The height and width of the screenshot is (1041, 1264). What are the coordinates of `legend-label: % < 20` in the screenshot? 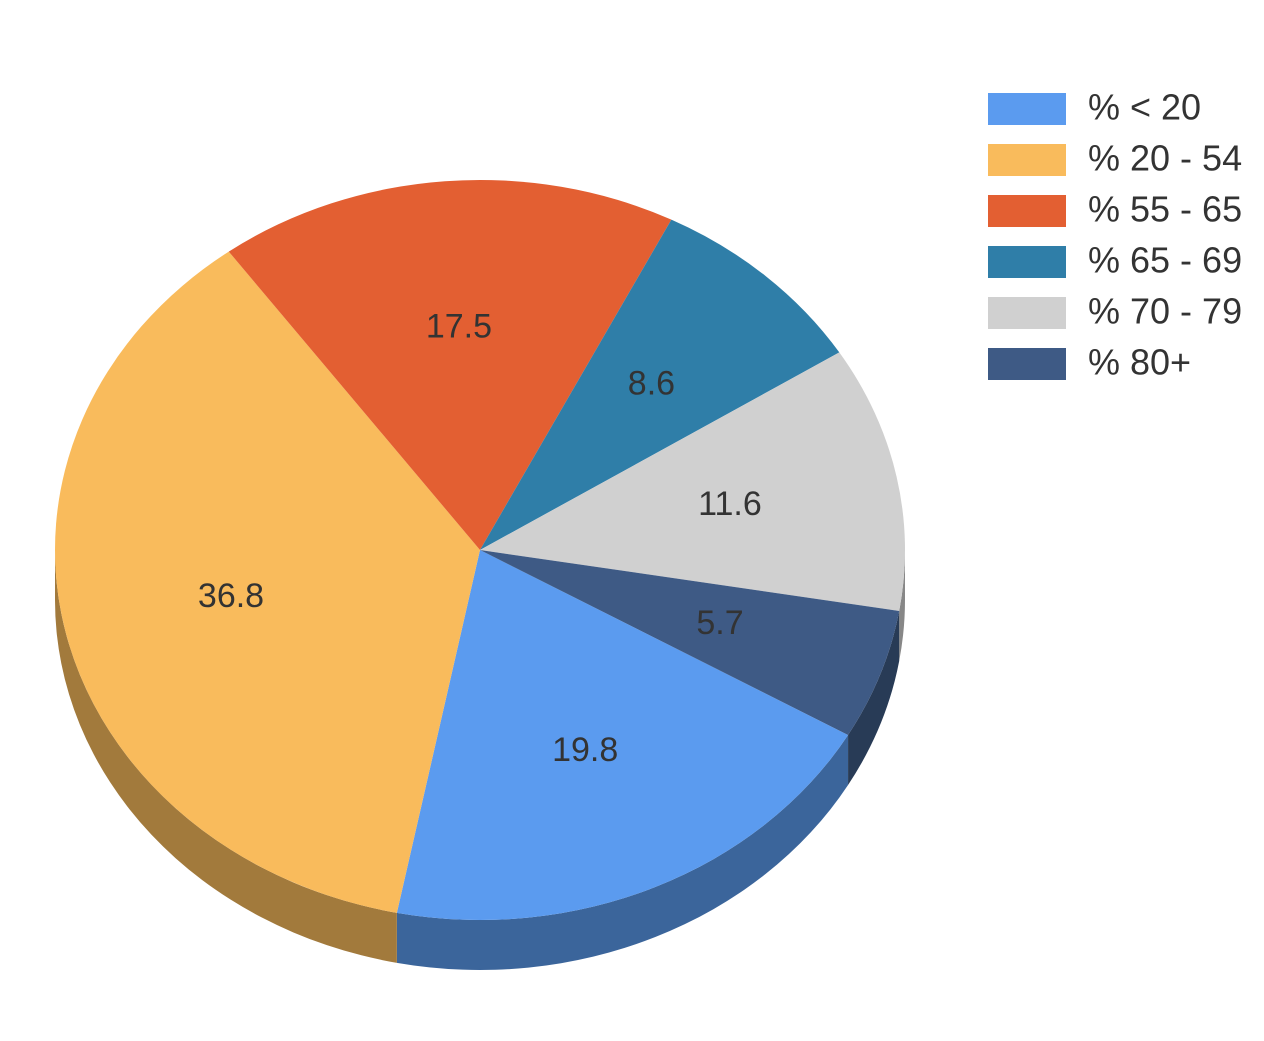 It's located at (1144, 107).